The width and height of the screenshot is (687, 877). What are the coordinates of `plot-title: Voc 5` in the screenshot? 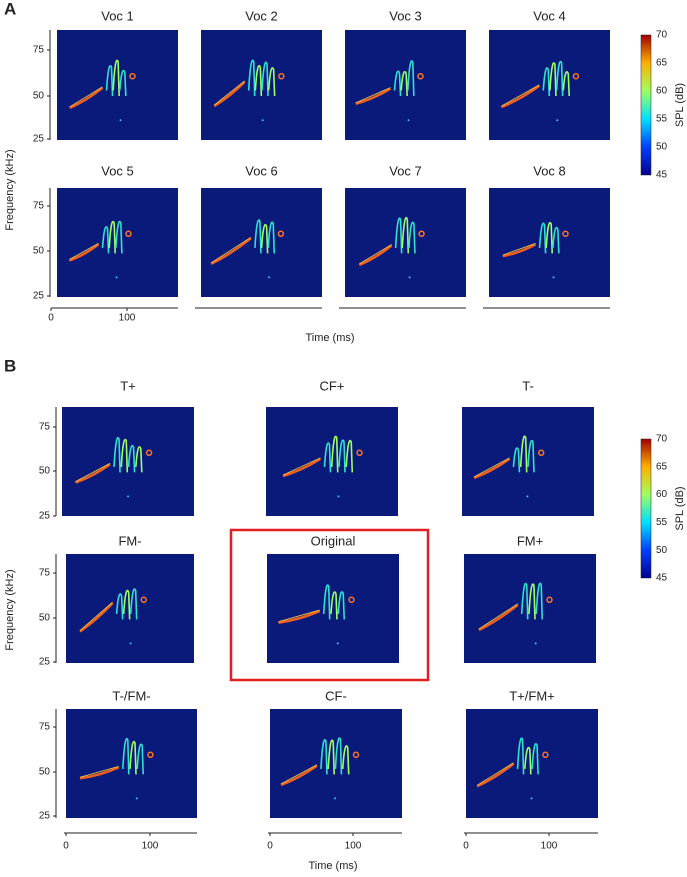 It's located at (117, 170).